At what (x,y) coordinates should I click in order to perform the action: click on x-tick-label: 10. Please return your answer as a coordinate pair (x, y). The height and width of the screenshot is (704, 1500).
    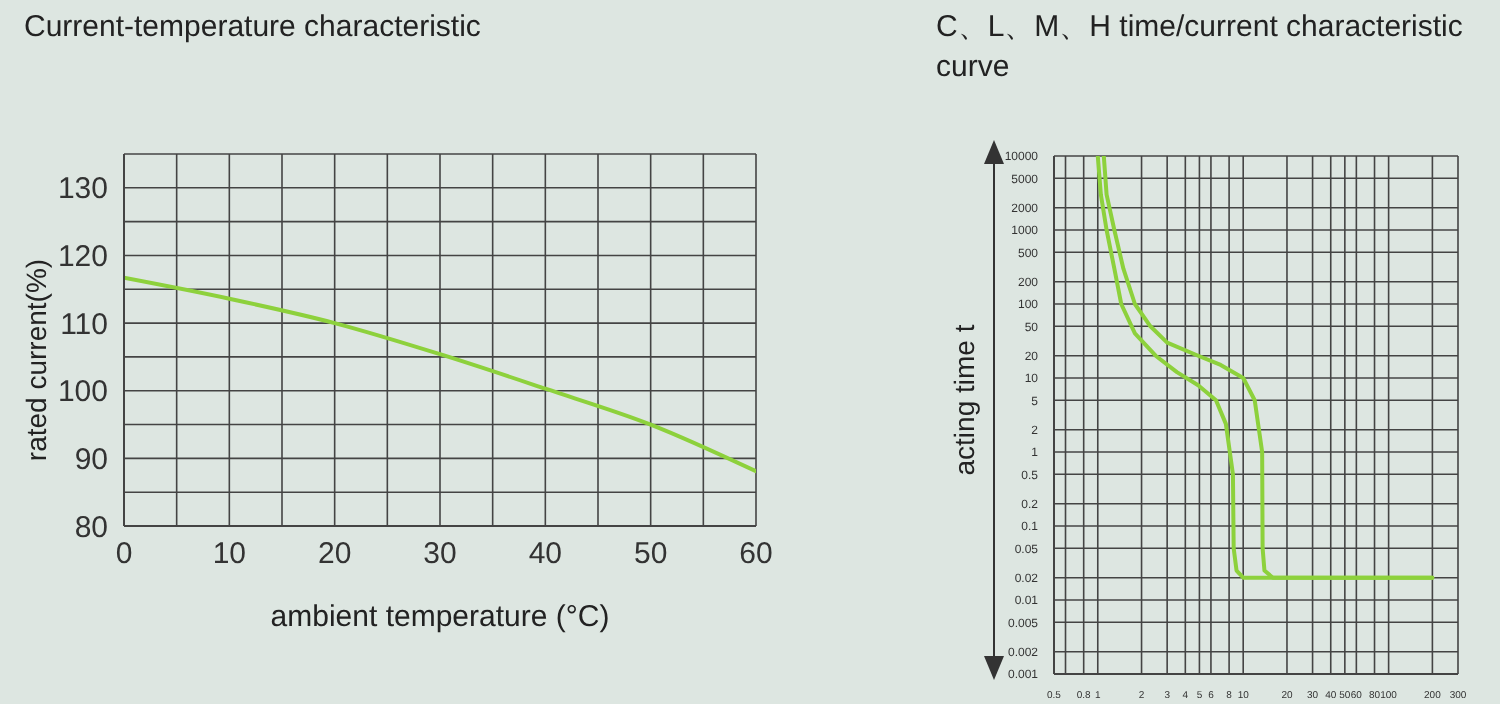
    Looking at the image, I should click on (229, 554).